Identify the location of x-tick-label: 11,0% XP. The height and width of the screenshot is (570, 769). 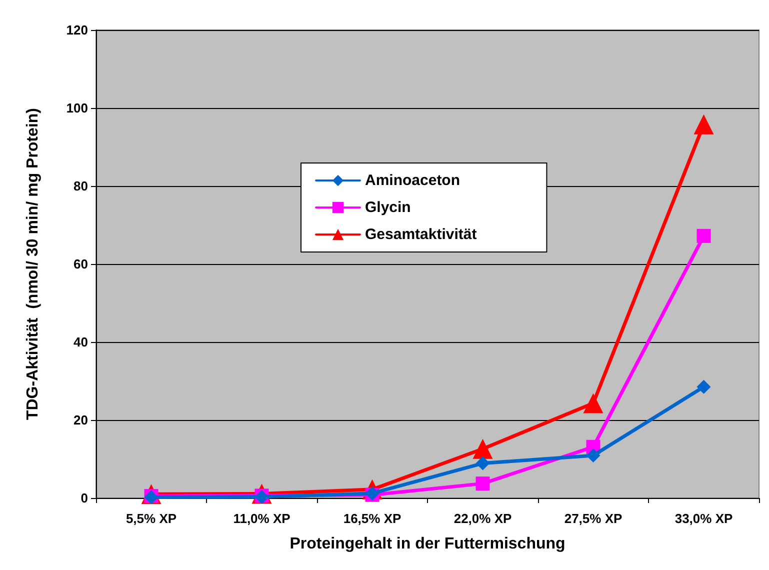
(262, 518).